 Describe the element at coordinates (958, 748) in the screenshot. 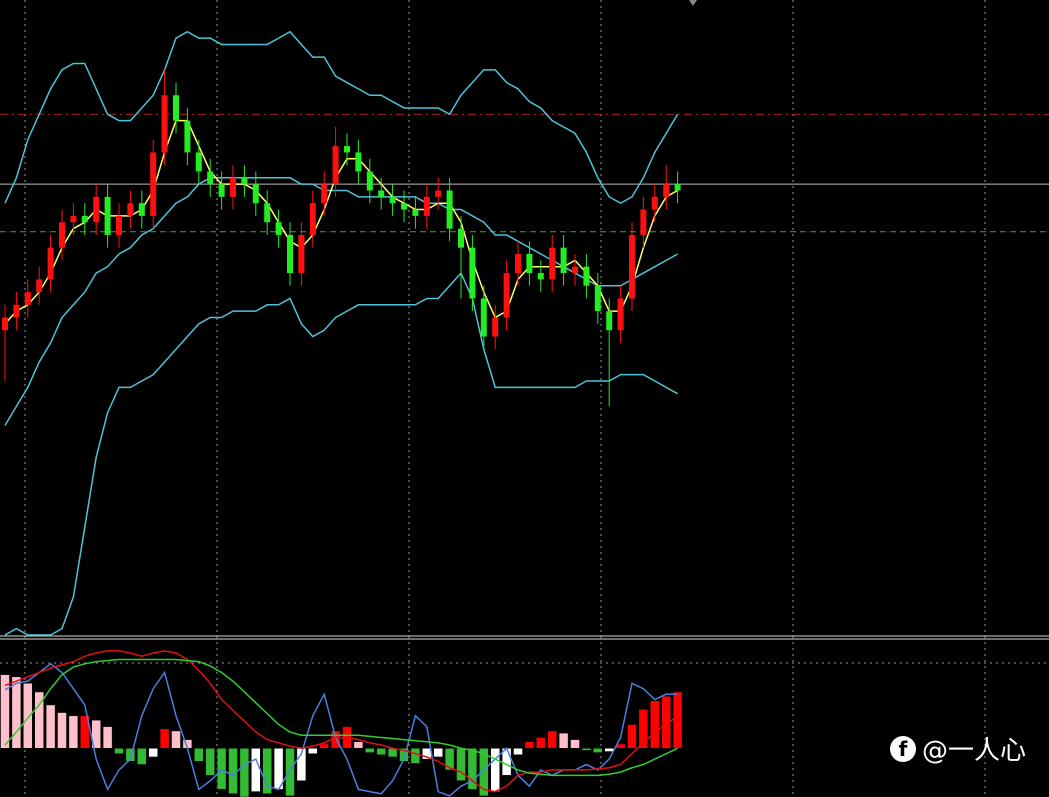

I see `watermark: f @一人心` at that location.